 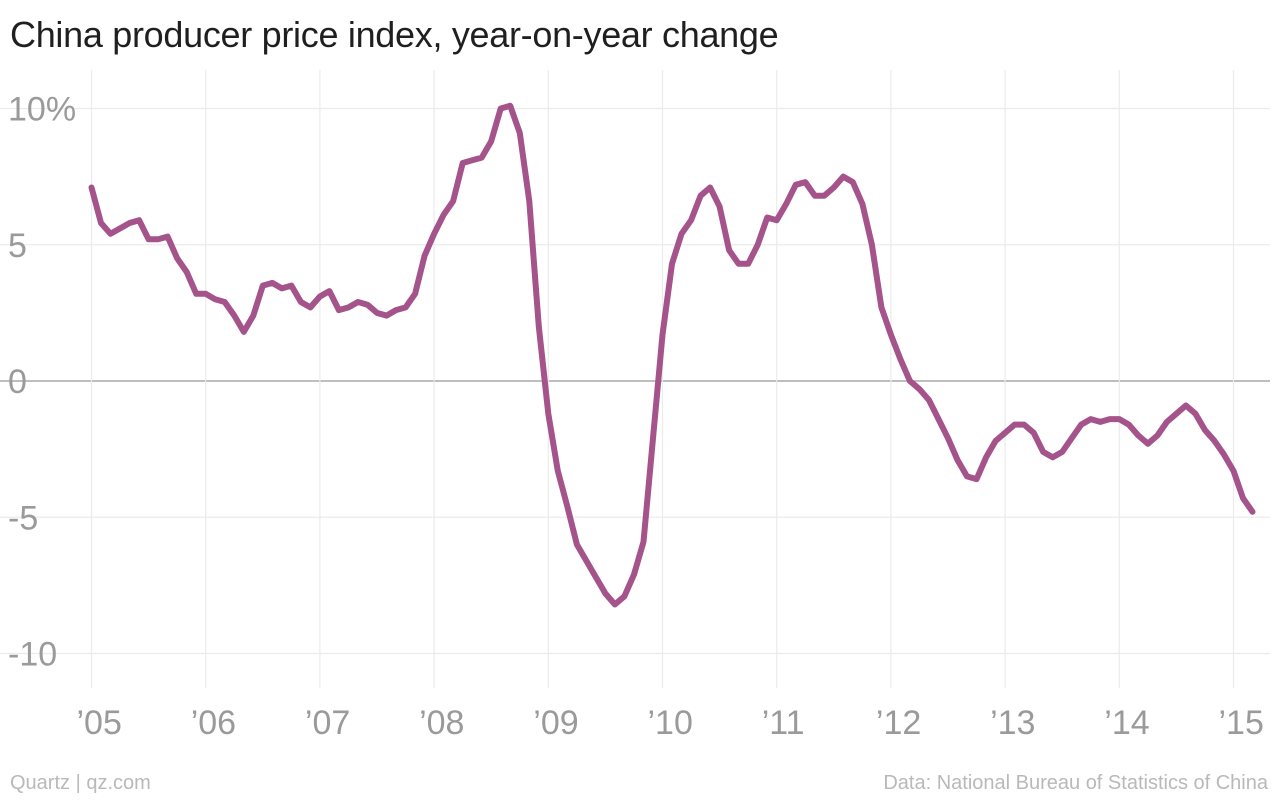 What do you see at coordinates (441, 723) in the screenshot?
I see `x-tick-label: ’08` at bounding box center [441, 723].